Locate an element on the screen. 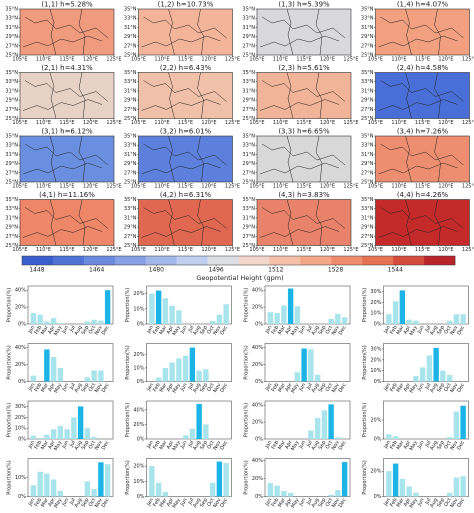  map-title: (3,4) h=7.26% is located at coordinates (423, 132).